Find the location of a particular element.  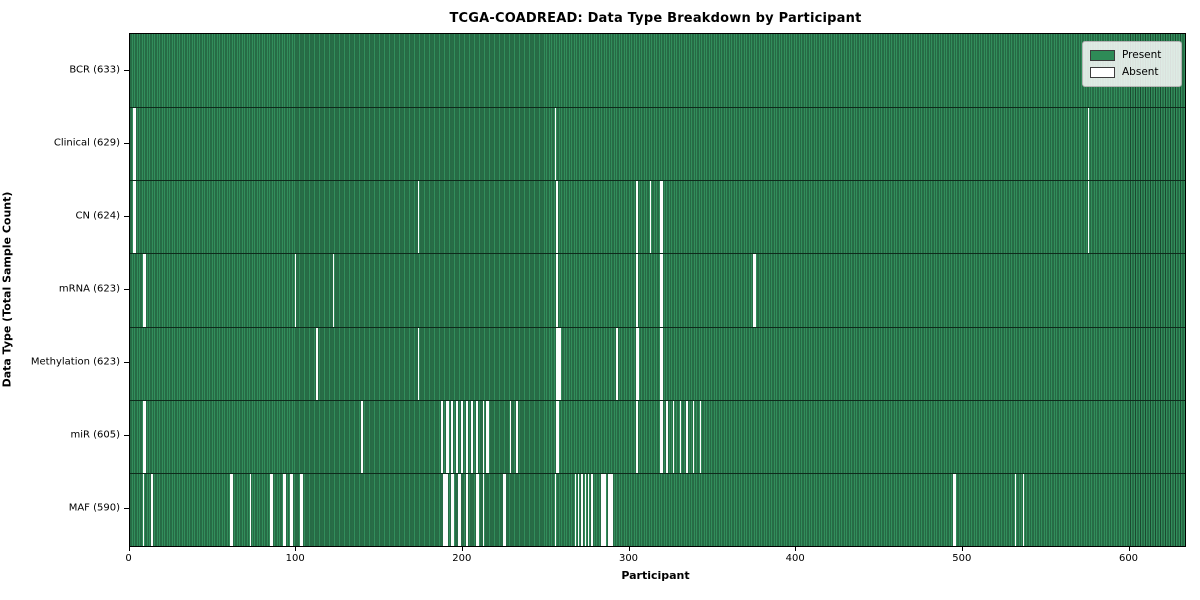

heatmap-row-methylation is located at coordinates (657, 363).